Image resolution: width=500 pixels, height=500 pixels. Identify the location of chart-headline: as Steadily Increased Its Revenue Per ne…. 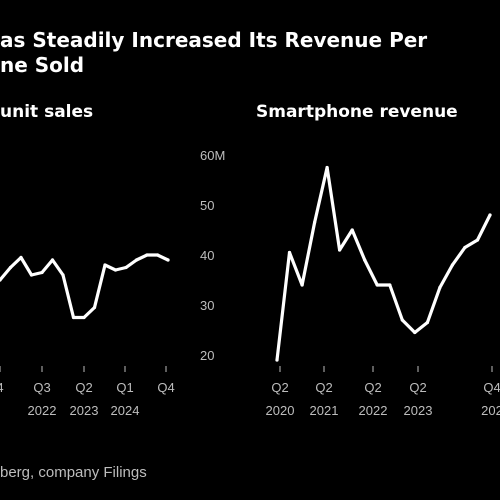
(250, 53).